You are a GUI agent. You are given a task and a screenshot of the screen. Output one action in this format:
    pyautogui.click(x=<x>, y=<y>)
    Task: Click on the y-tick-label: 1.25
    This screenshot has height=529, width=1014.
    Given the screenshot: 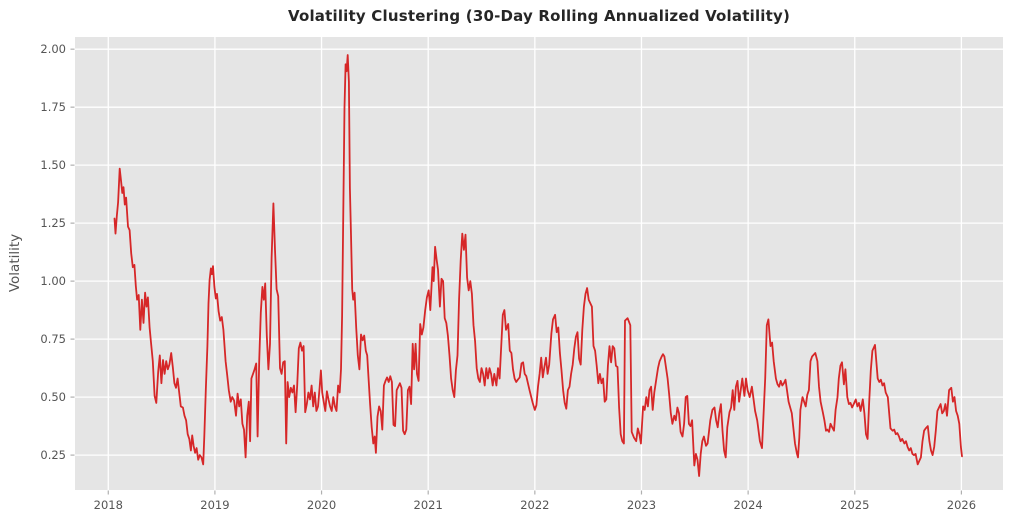 What is the action you would take?
    pyautogui.click(x=53, y=223)
    